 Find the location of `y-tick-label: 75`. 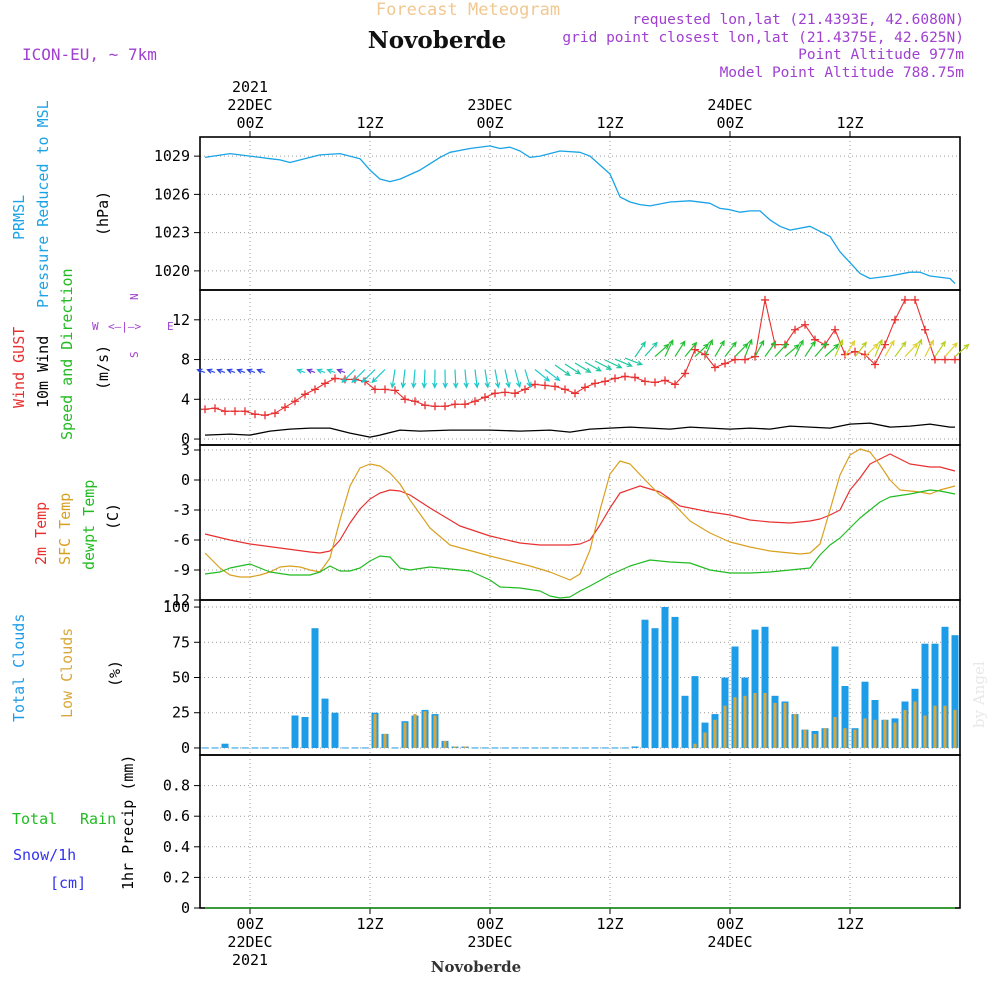

y-tick-label: 75 is located at coordinates (181, 642).